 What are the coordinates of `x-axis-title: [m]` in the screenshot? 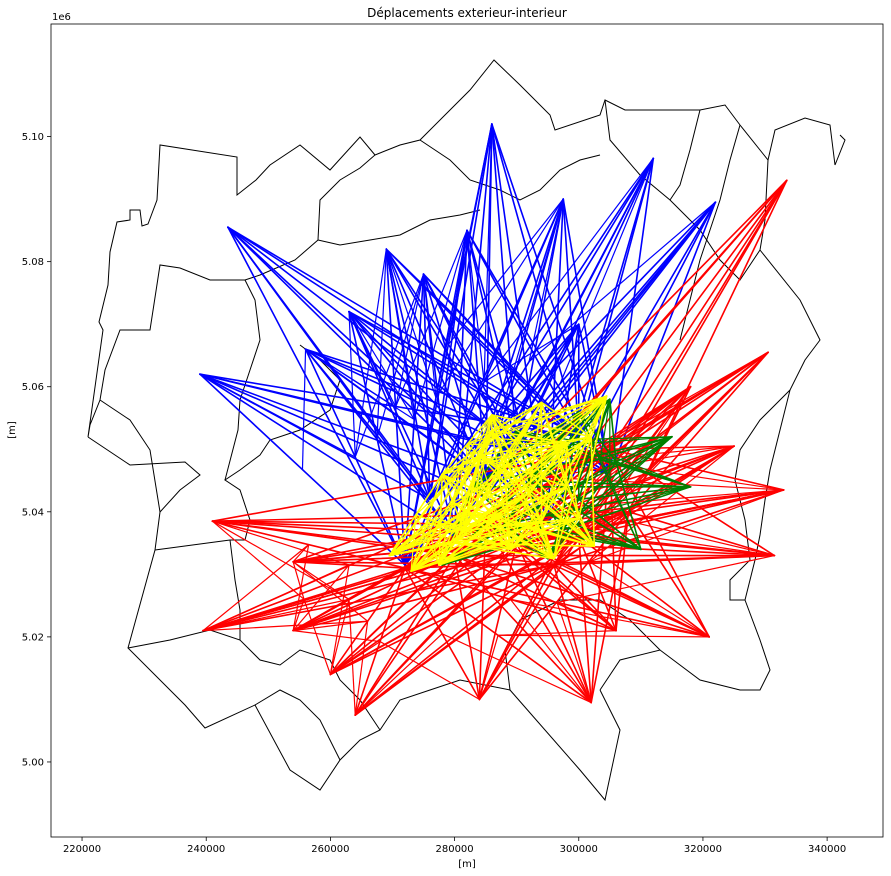 It's located at (467, 864).